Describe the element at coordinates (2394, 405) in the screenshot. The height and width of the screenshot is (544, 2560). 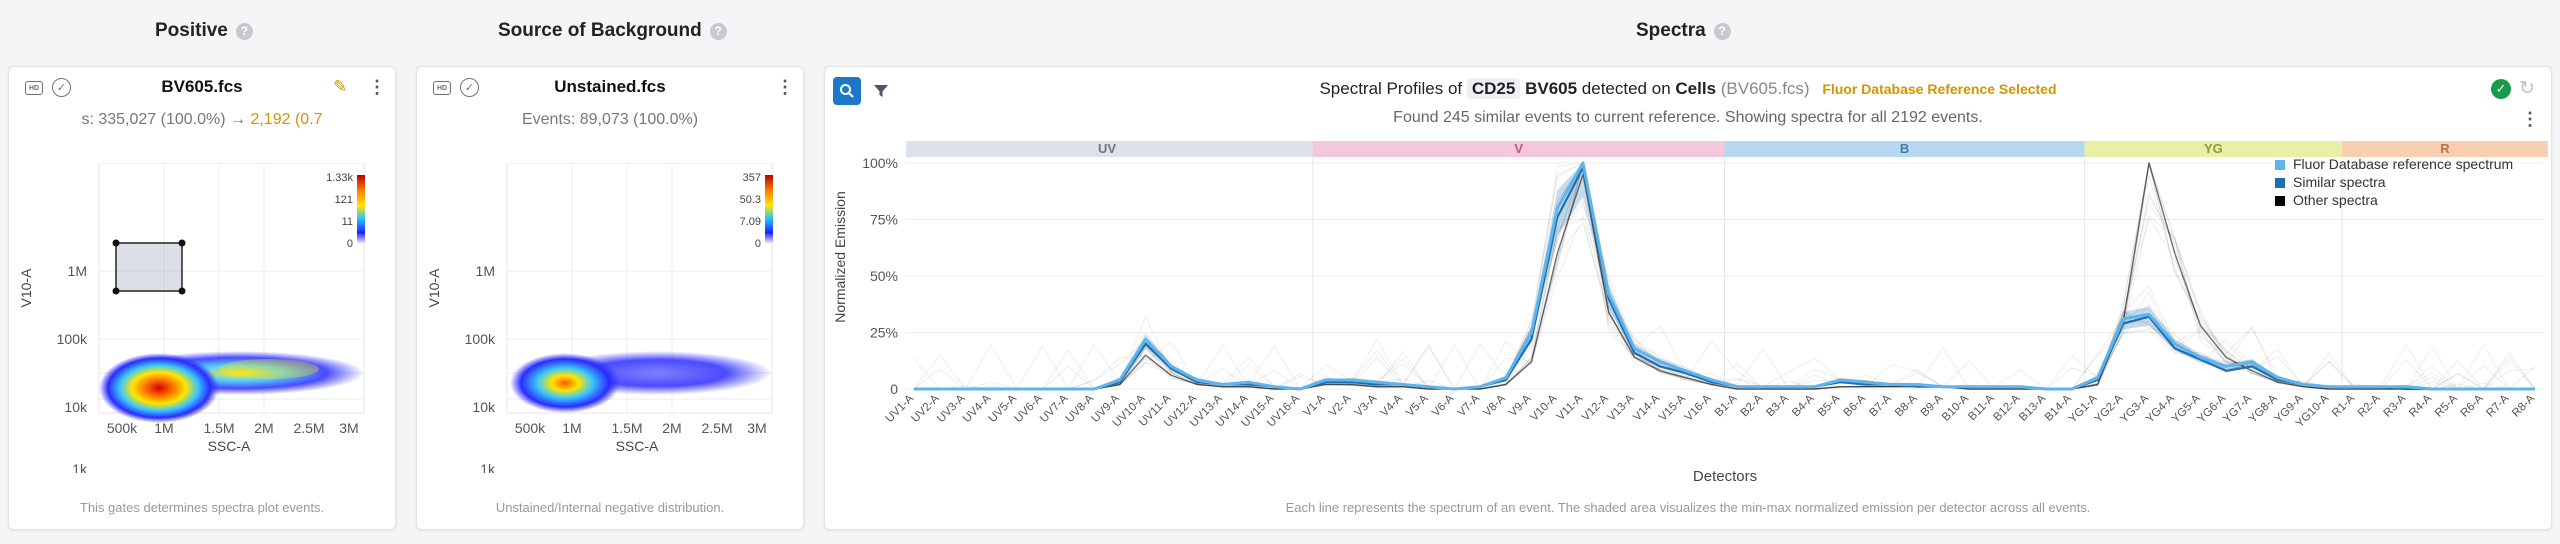
I see `x-tick: R3-A` at that location.